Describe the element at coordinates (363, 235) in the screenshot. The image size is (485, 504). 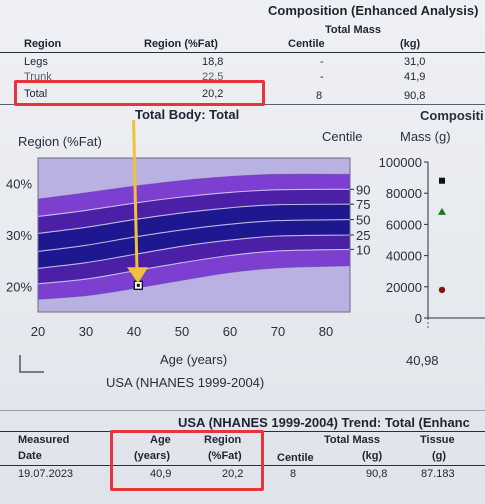
I see `centile-tick-label: 25` at that location.